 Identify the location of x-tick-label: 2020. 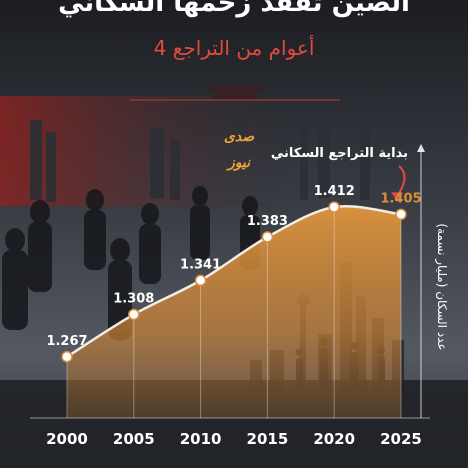
(334, 439).